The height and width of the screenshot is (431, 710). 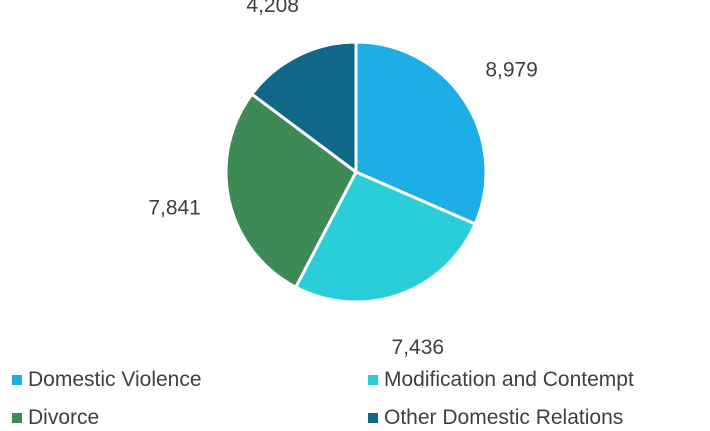 I want to click on pie-slice-divorce, so click(x=291, y=190).